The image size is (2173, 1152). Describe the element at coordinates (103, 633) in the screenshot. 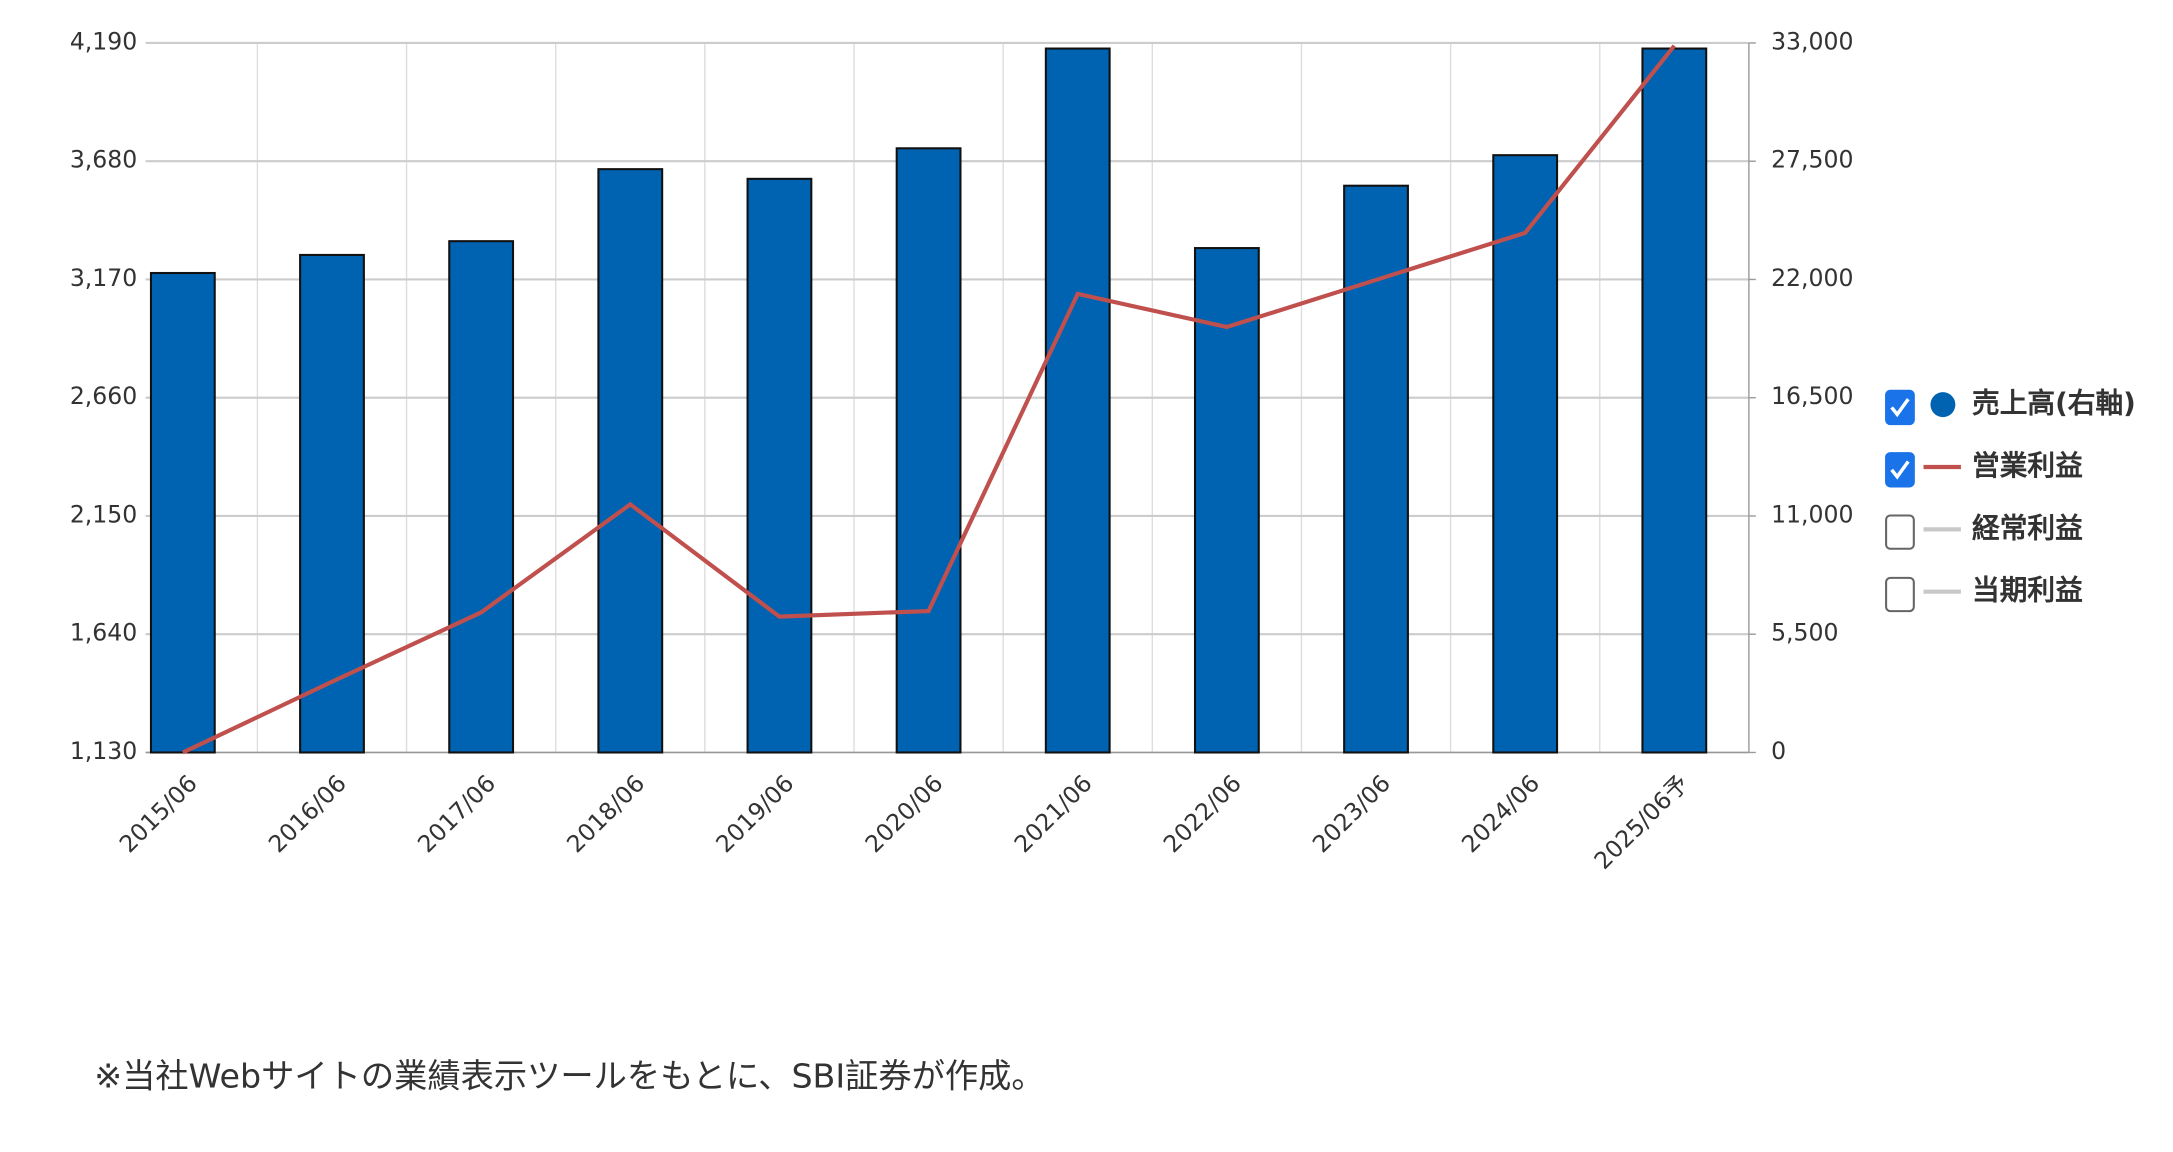

I see `y-tick-label: 1,640` at that location.